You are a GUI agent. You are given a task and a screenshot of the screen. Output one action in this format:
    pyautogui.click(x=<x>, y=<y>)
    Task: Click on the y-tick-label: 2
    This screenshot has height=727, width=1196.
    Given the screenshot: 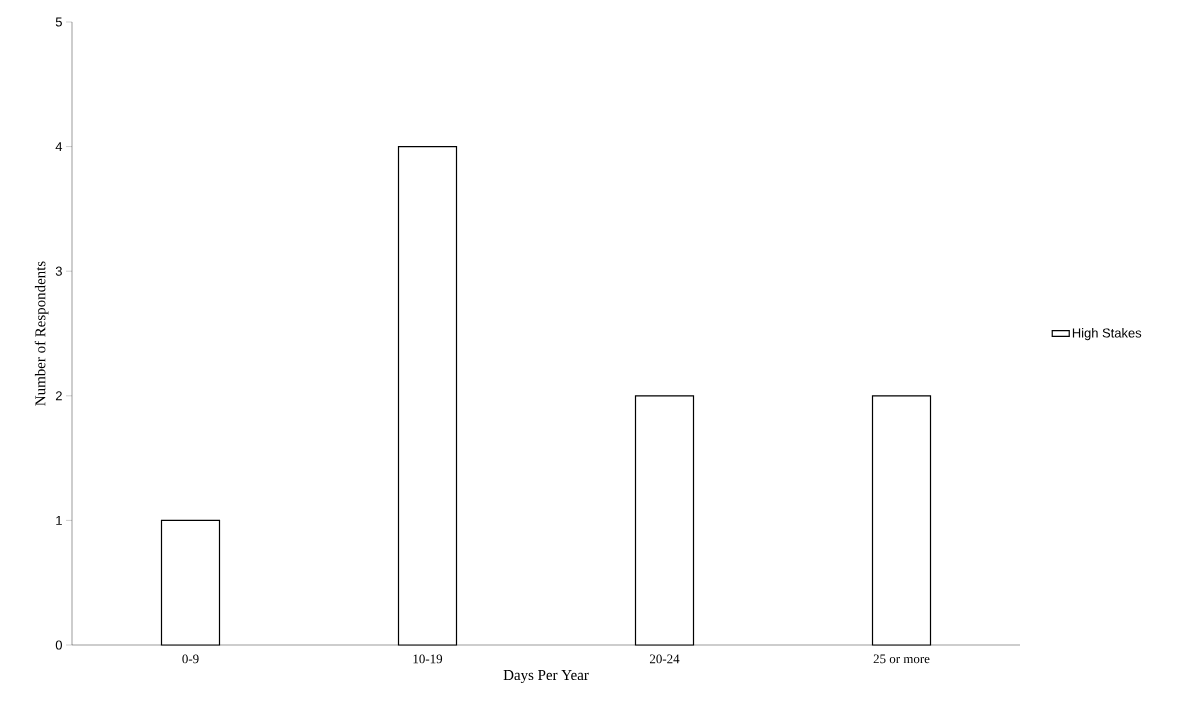 What is the action you would take?
    pyautogui.click(x=58, y=396)
    